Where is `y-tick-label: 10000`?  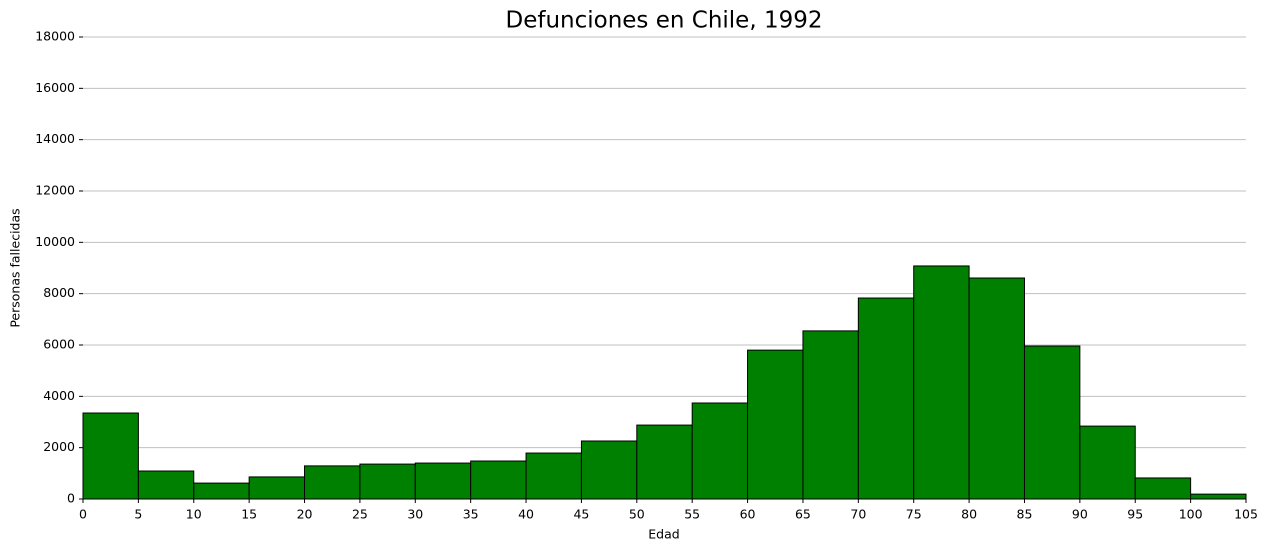
y-tick-label: 10000 is located at coordinates (55, 241).